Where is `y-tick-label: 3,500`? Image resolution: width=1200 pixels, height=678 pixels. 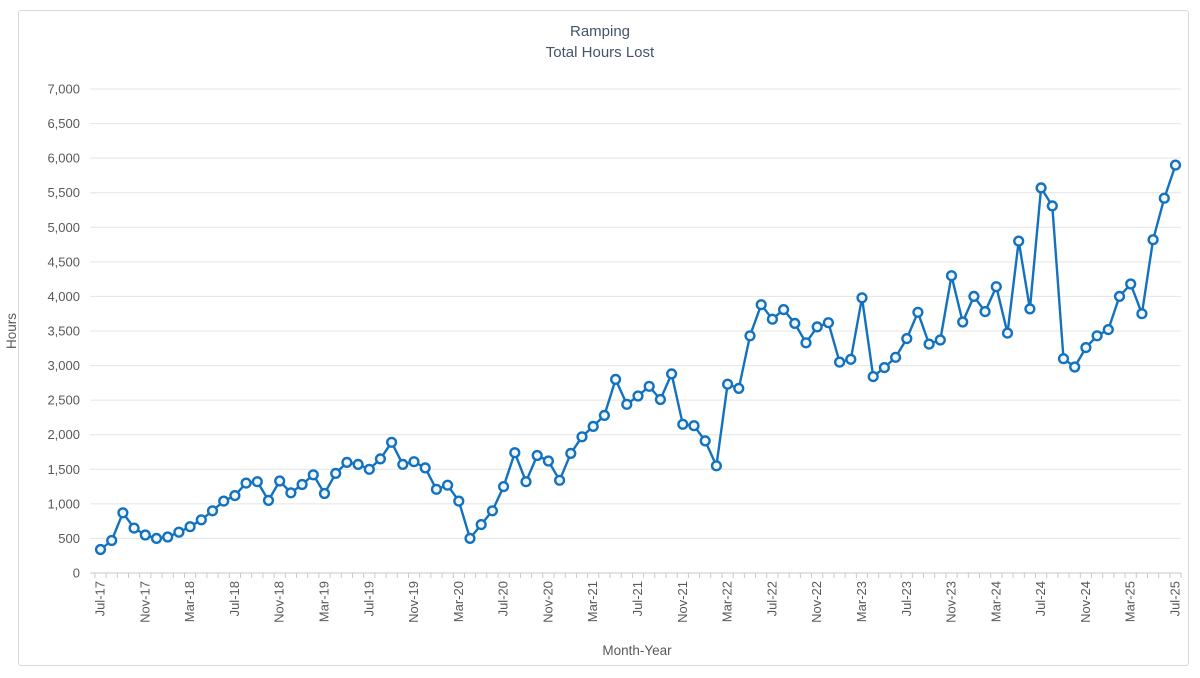 y-tick-label: 3,500 is located at coordinates (63, 331).